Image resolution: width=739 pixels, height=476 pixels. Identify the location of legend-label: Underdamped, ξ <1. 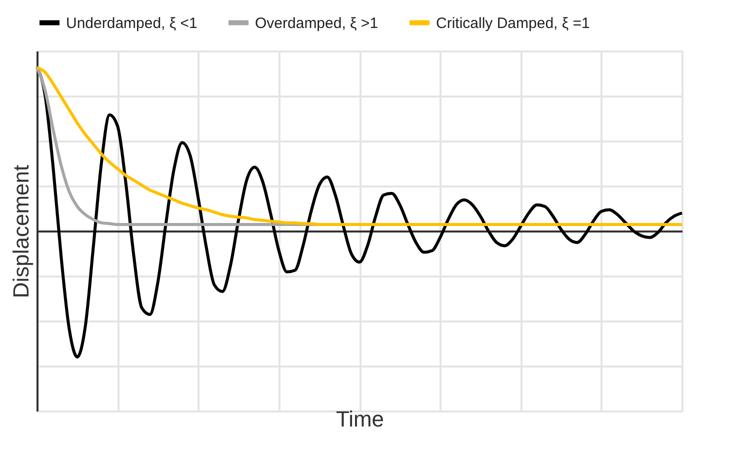
(132, 23).